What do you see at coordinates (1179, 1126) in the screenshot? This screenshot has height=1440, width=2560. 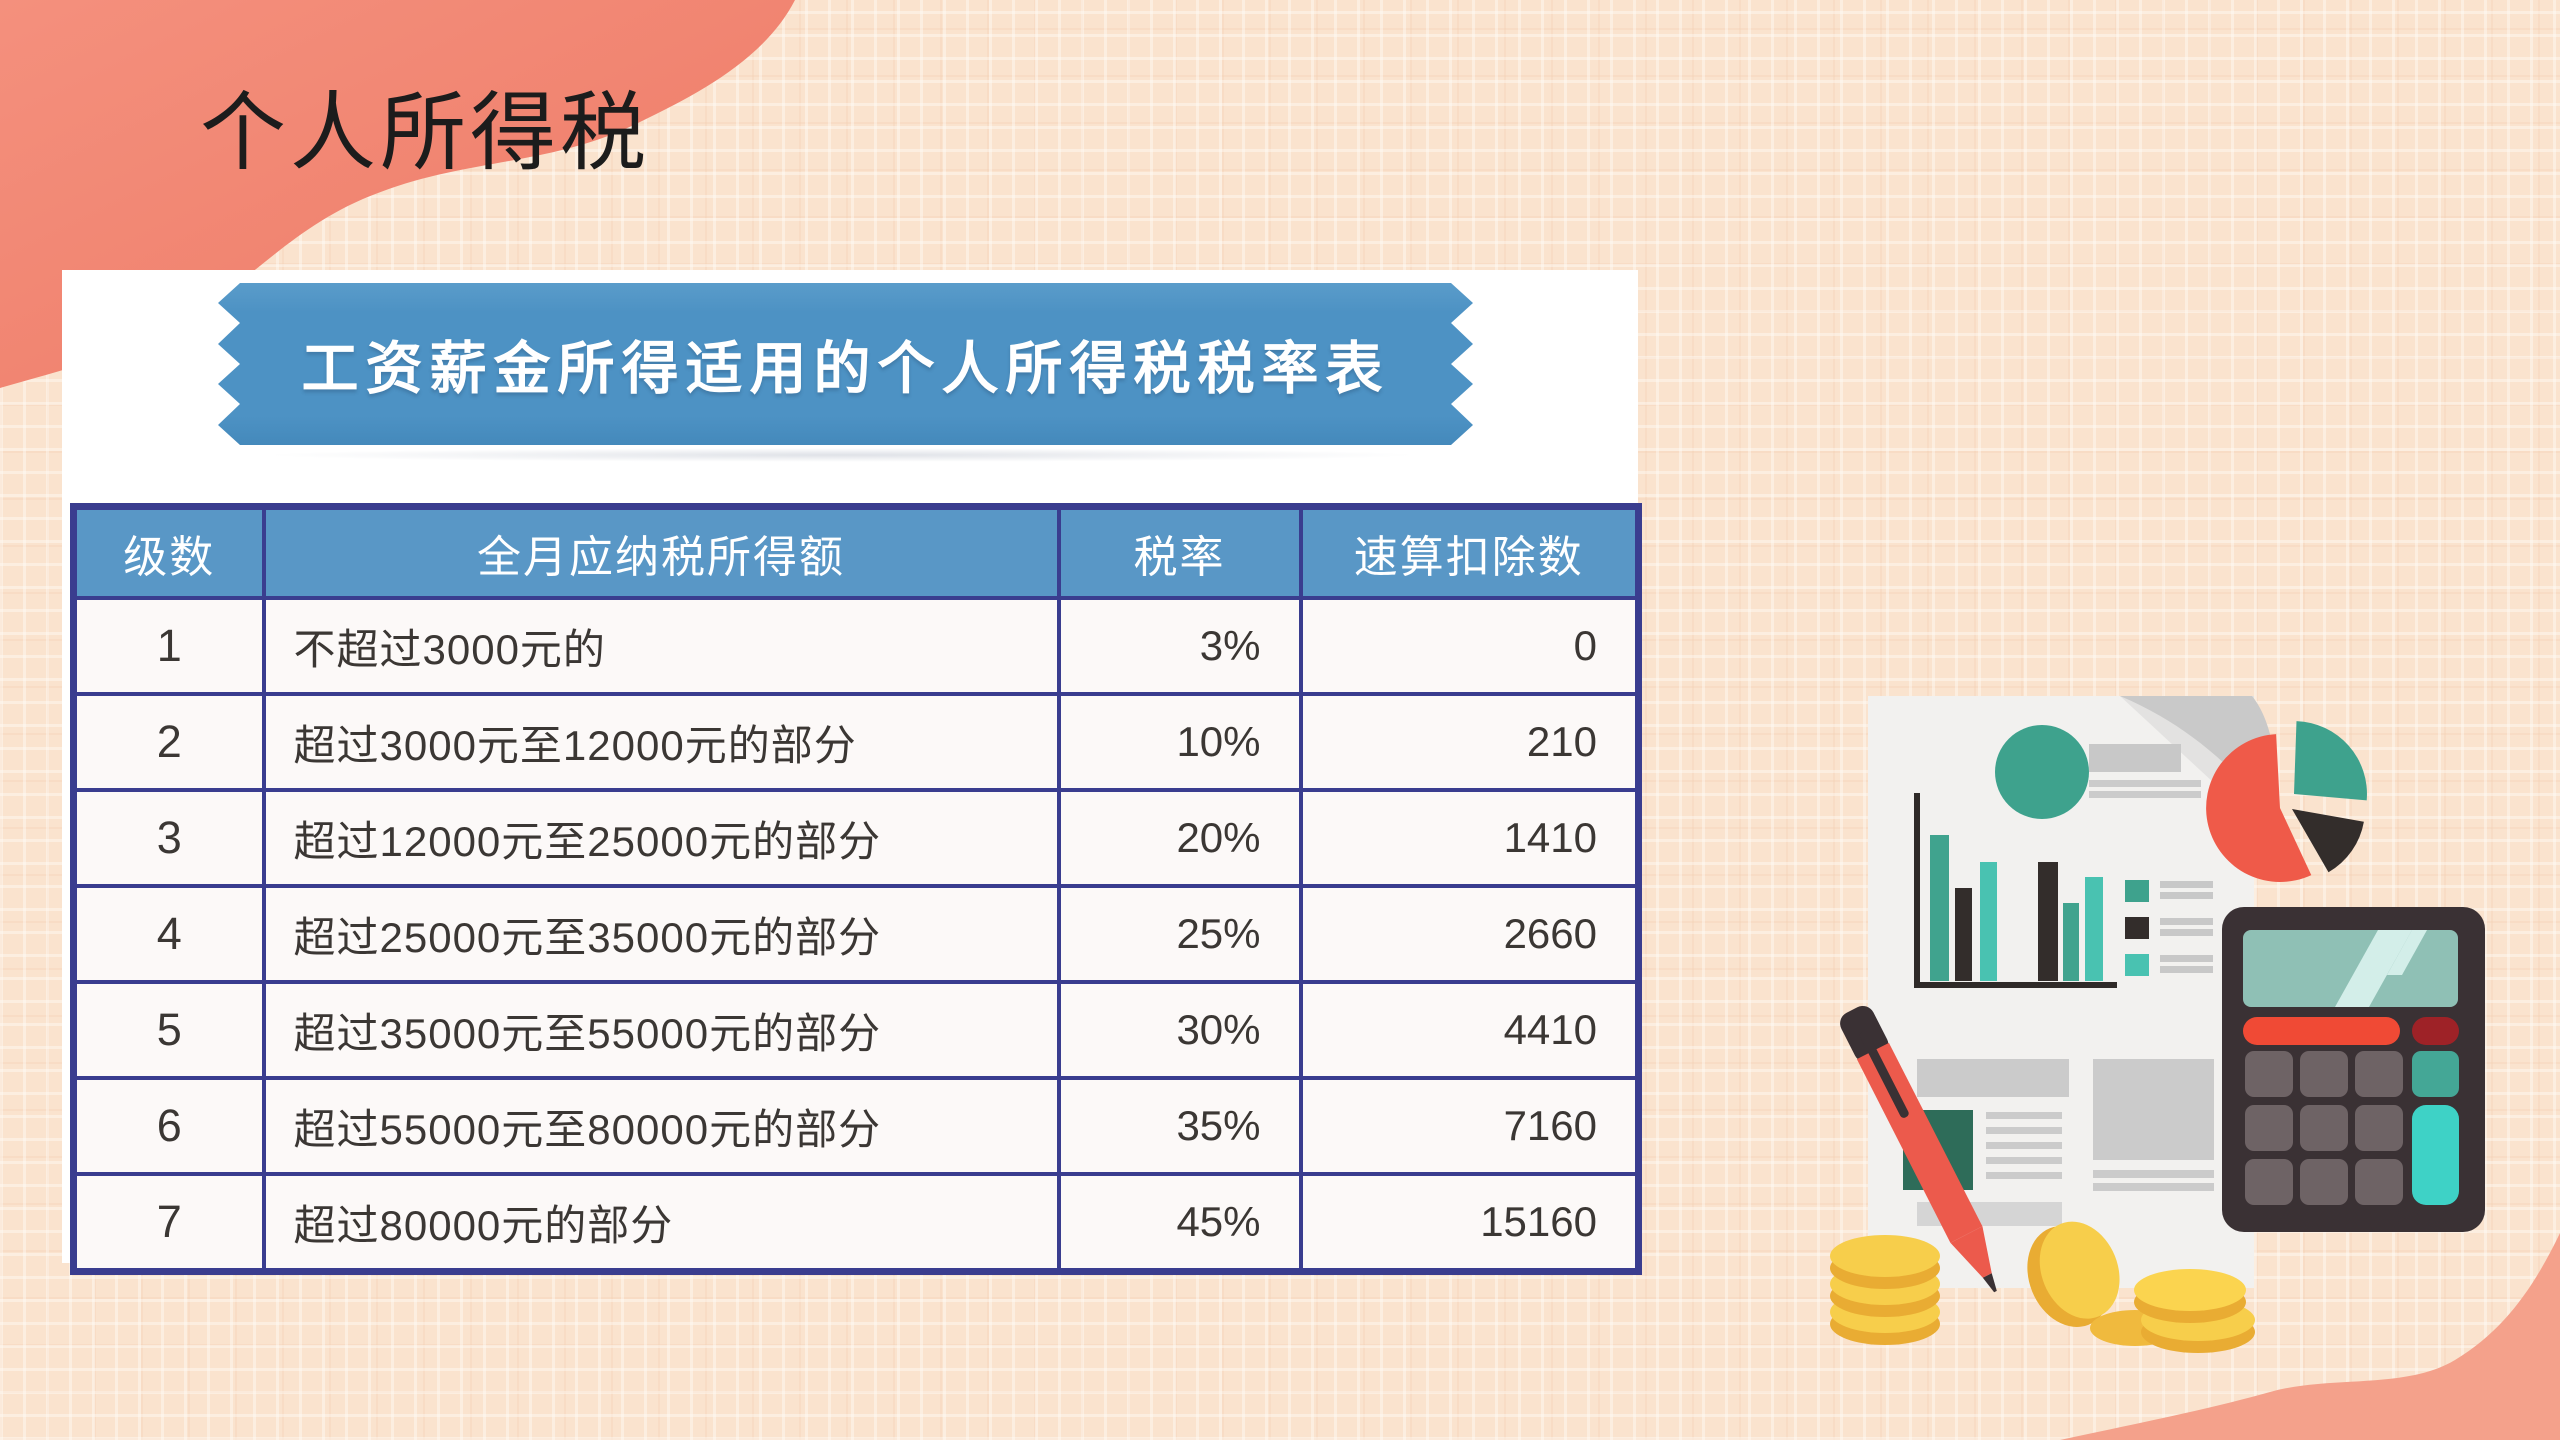 I see `cell-rate: 35%` at bounding box center [1179, 1126].